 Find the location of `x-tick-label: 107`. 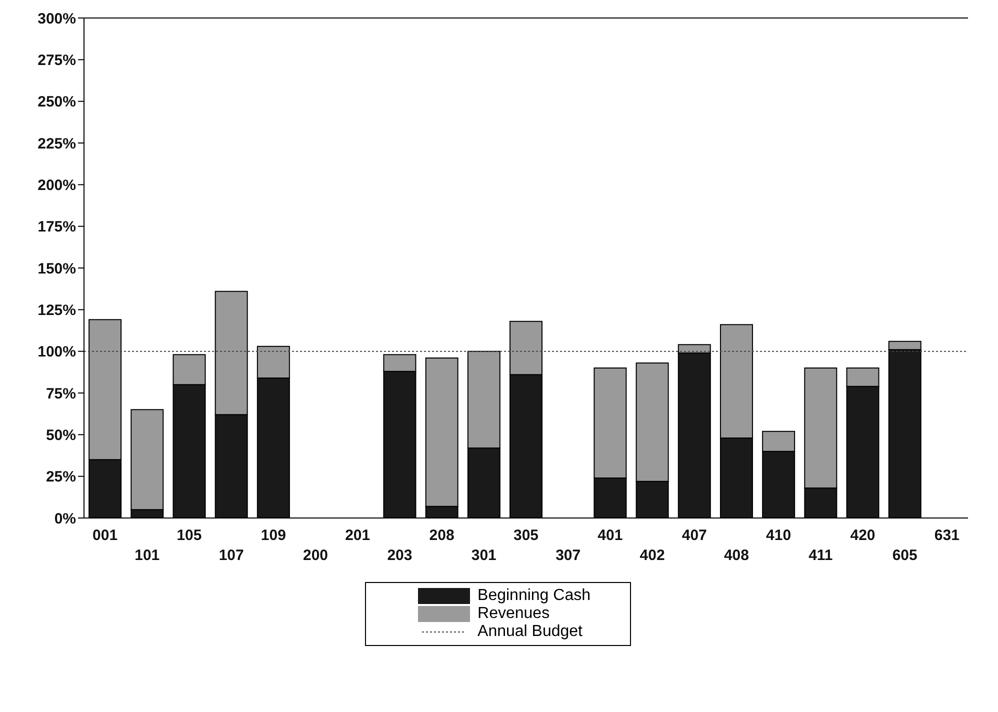

x-tick-label: 107 is located at coordinates (231, 555).